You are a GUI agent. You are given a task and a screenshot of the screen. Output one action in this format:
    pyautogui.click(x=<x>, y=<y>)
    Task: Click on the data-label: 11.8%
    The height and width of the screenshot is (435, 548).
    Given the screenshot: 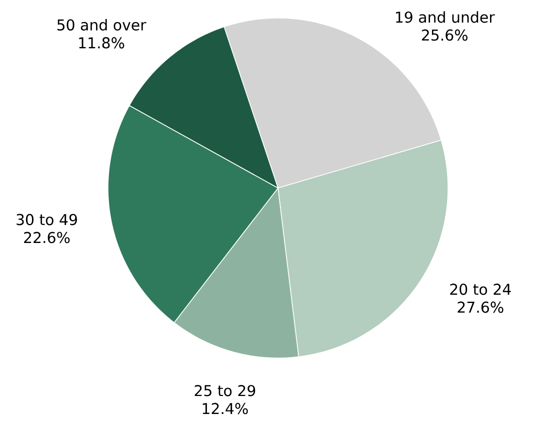 What is the action you would take?
    pyautogui.click(x=101, y=42)
    